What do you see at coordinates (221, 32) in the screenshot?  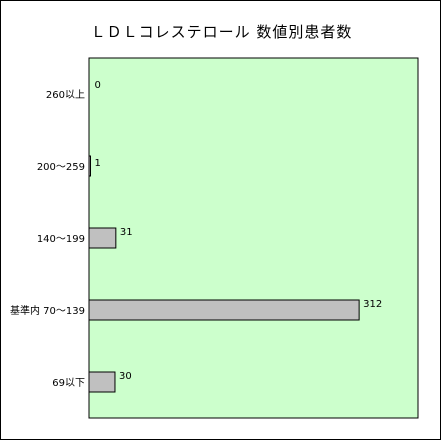 I see `chart-title: ＬＤＬコレステロール 数値別患者数` at bounding box center [221, 32].